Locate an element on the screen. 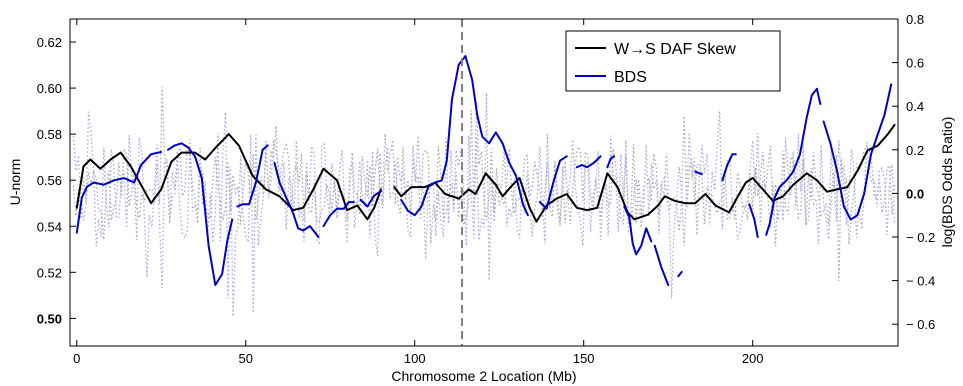  x-tick-label: 0 is located at coordinates (76, 358).